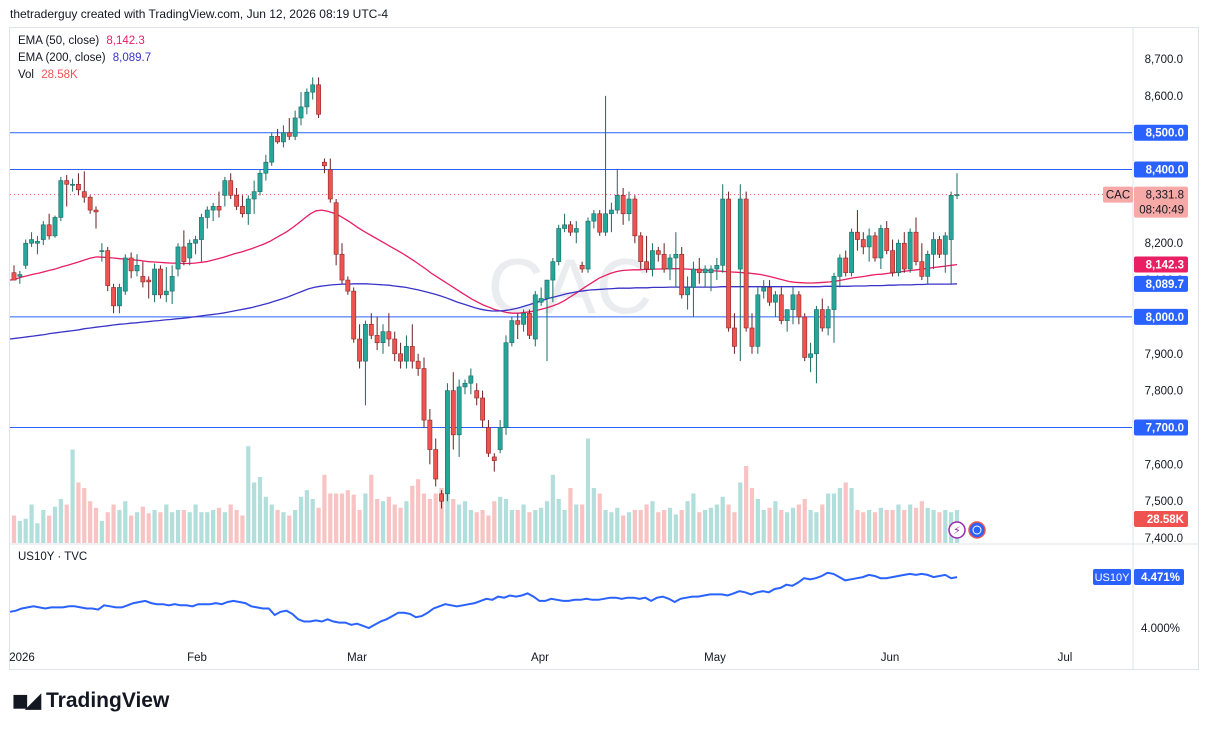 The height and width of the screenshot is (731, 1209). Describe the element at coordinates (62, 58) in the screenshot. I see `legend-ema200-label: EMA (200, close)` at that location.